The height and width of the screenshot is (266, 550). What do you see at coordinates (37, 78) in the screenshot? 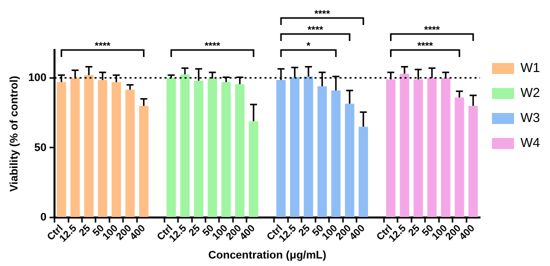
I see `y-tick-label: 100` at bounding box center [37, 78].